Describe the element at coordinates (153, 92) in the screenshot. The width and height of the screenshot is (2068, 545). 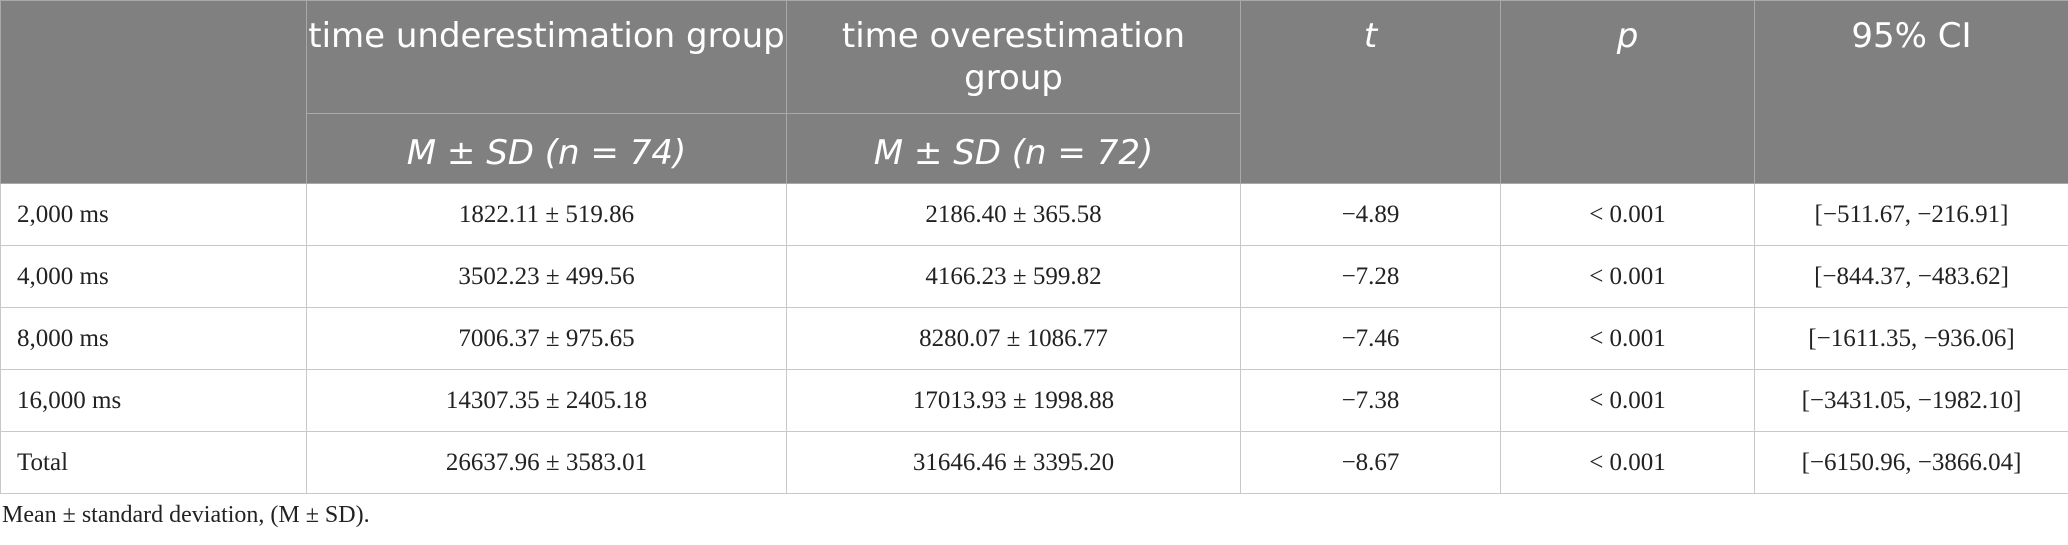
I see `header-cell` at that location.